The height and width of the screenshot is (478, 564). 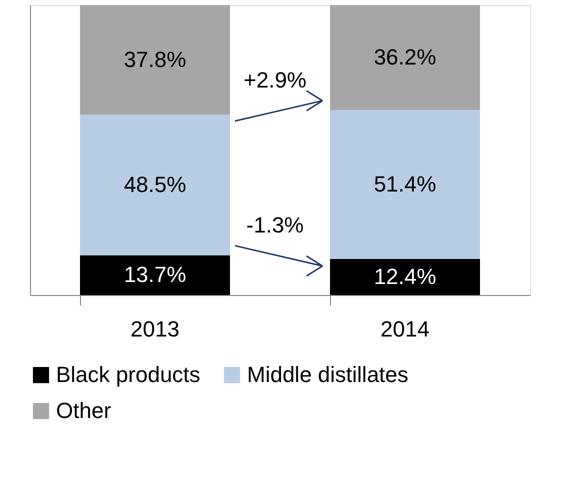 What do you see at coordinates (275, 80) in the screenshot?
I see `annotation: +2.9%` at bounding box center [275, 80].